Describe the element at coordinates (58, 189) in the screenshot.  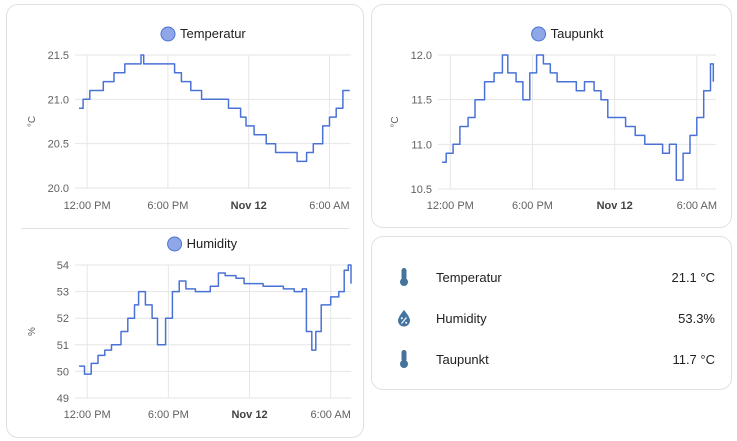
I see `y-tick-label: 20.0` at that location.